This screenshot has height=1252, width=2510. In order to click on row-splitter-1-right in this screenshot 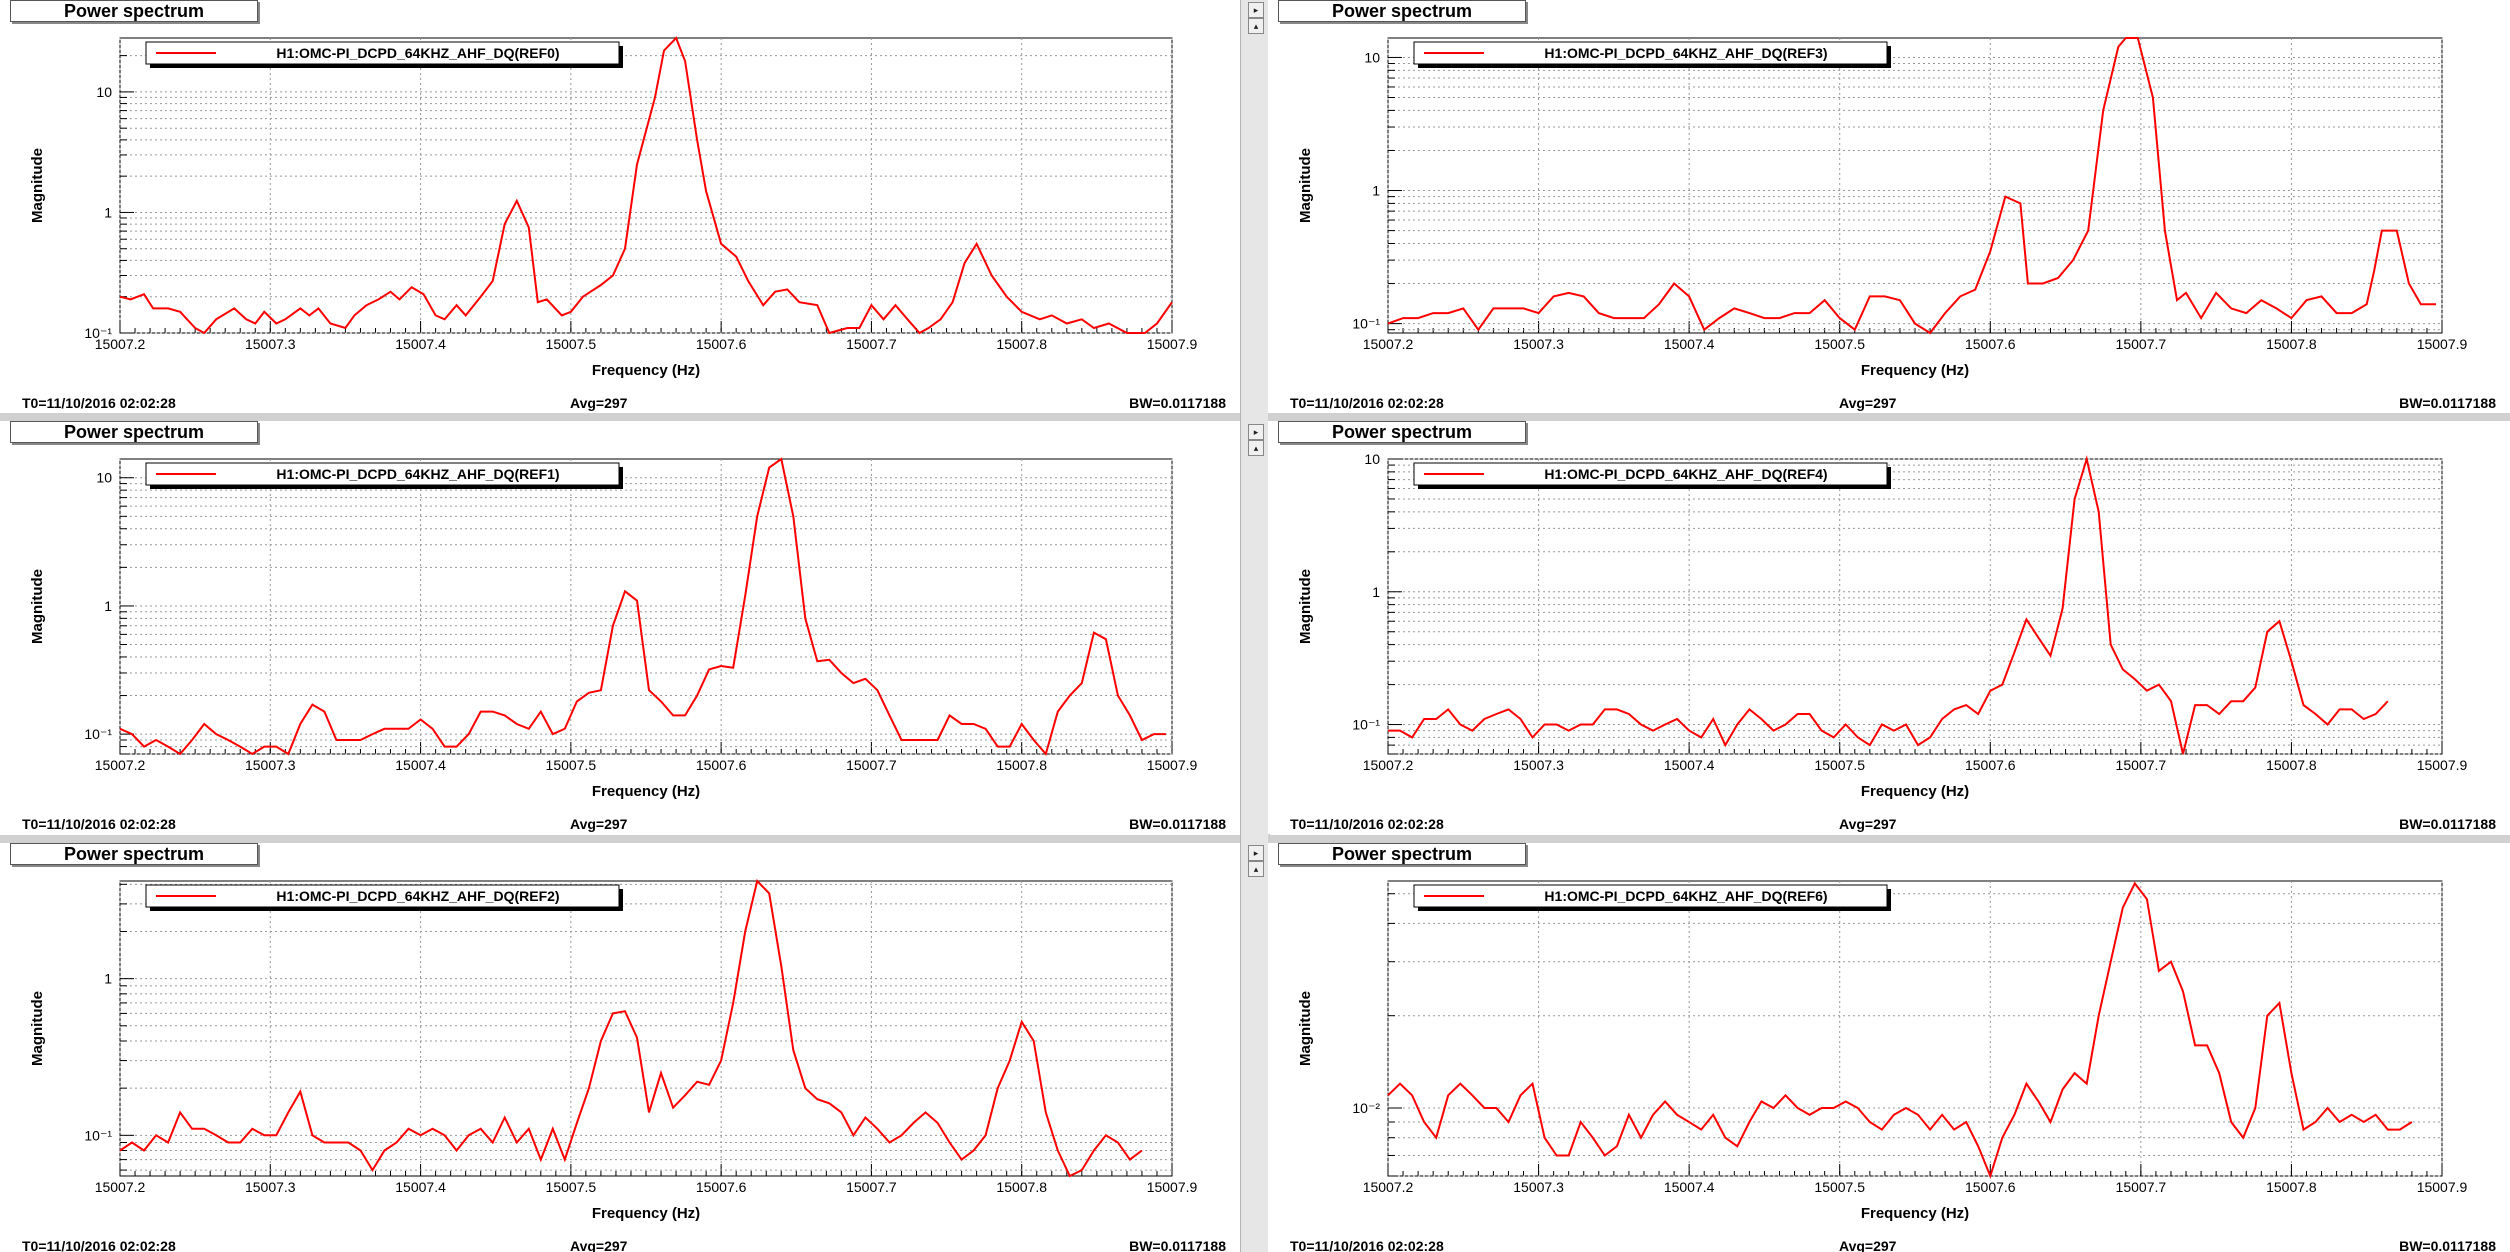, I will do `click(1889, 417)`.